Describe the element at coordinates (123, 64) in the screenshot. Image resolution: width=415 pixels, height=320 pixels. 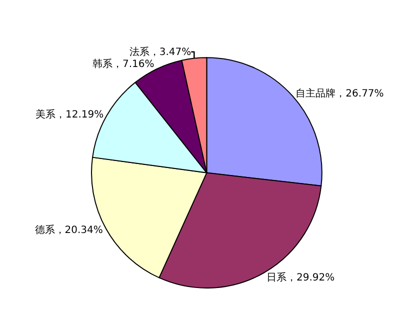
I see `slice-label: 韩系，7.16%` at that location.